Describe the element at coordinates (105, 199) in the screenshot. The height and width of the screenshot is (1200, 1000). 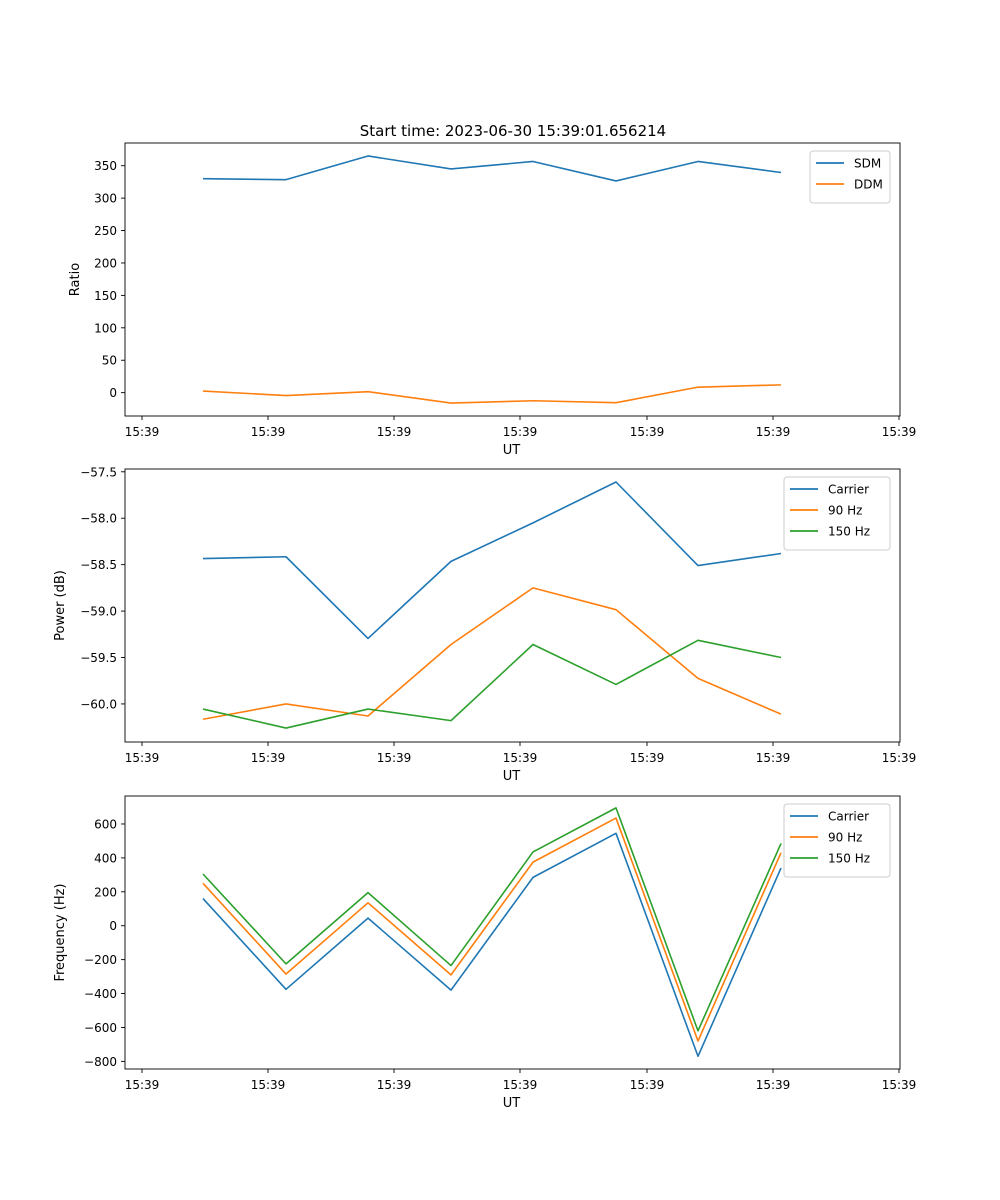
I see `y-tick-label: 300` at that location.